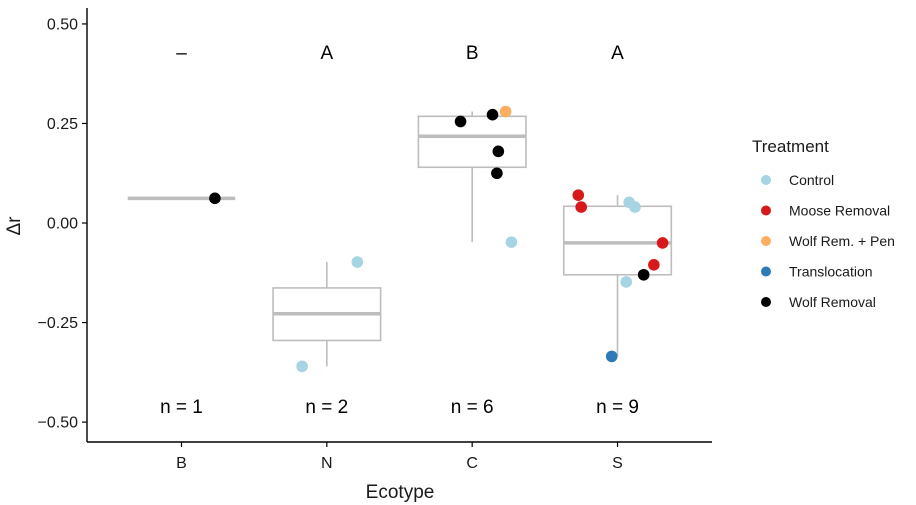 The image size is (916, 505). I want to click on legend-label: Wolf Rem. + Pen, so click(842, 241).